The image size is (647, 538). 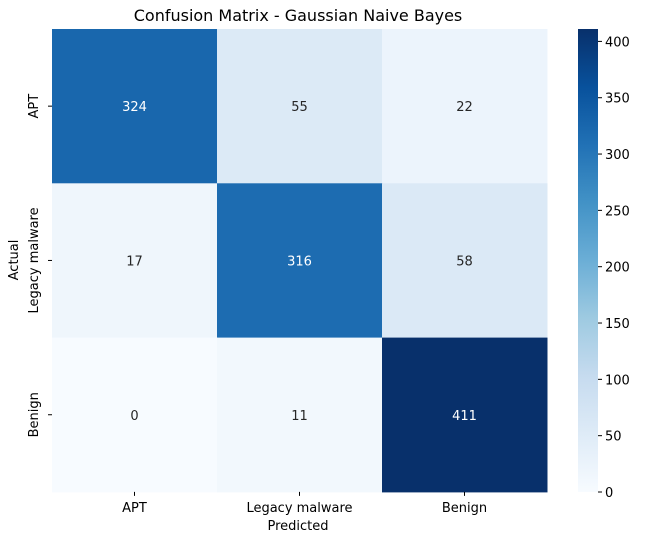 I want to click on y-tick-label: Benign, so click(x=34, y=414).